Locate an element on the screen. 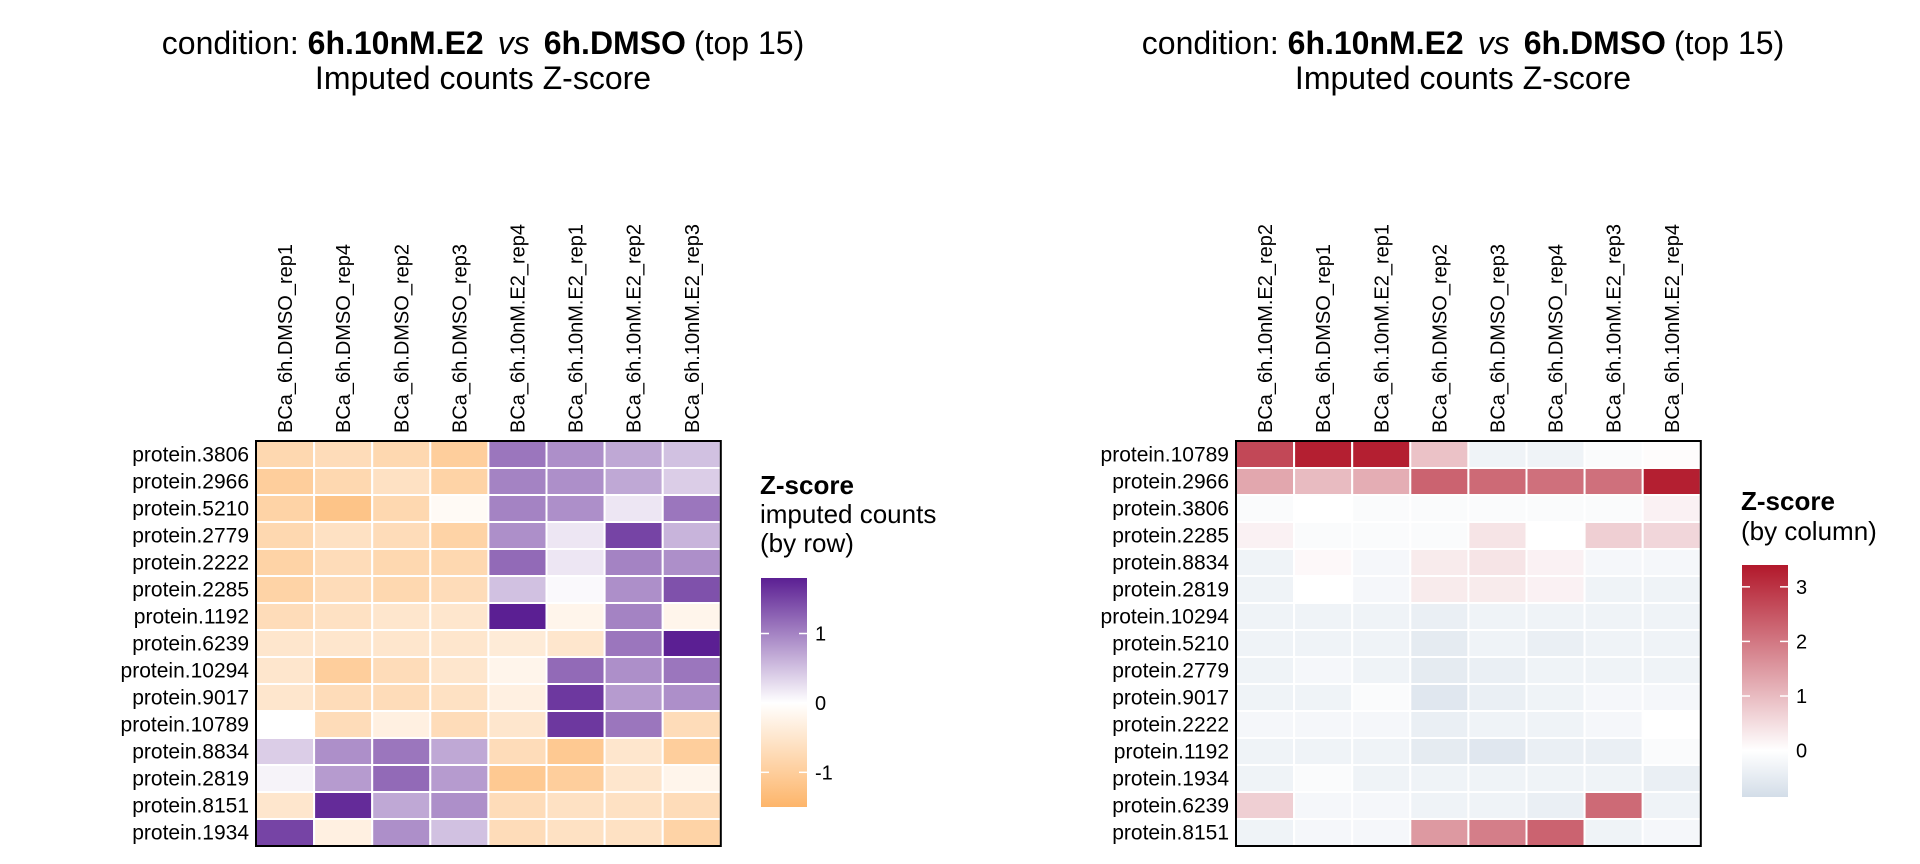  row-label: protein.1192 is located at coordinates (191, 617).